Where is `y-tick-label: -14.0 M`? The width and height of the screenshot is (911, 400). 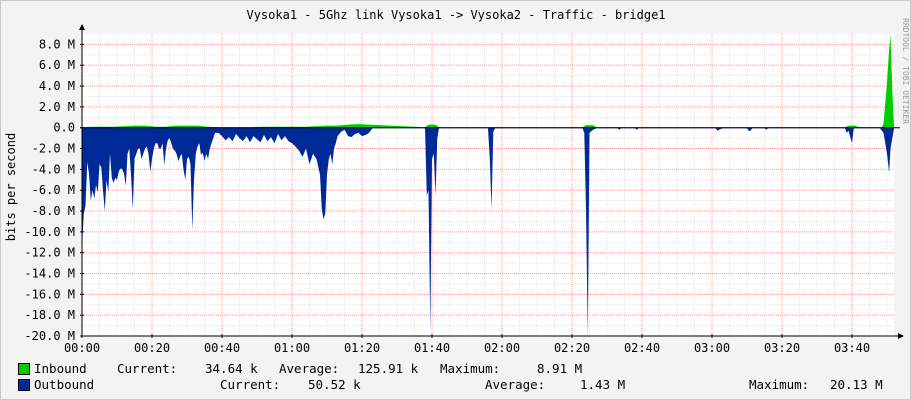 y-tick-label: -14.0 M is located at coordinates (49, 274).